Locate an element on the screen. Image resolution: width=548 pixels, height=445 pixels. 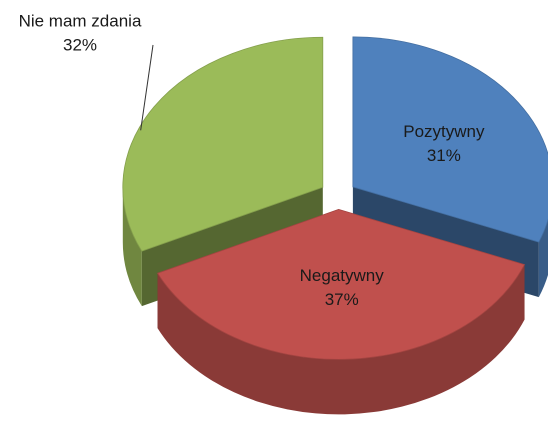
value-label: 31% is located at coordinates (444, 155).